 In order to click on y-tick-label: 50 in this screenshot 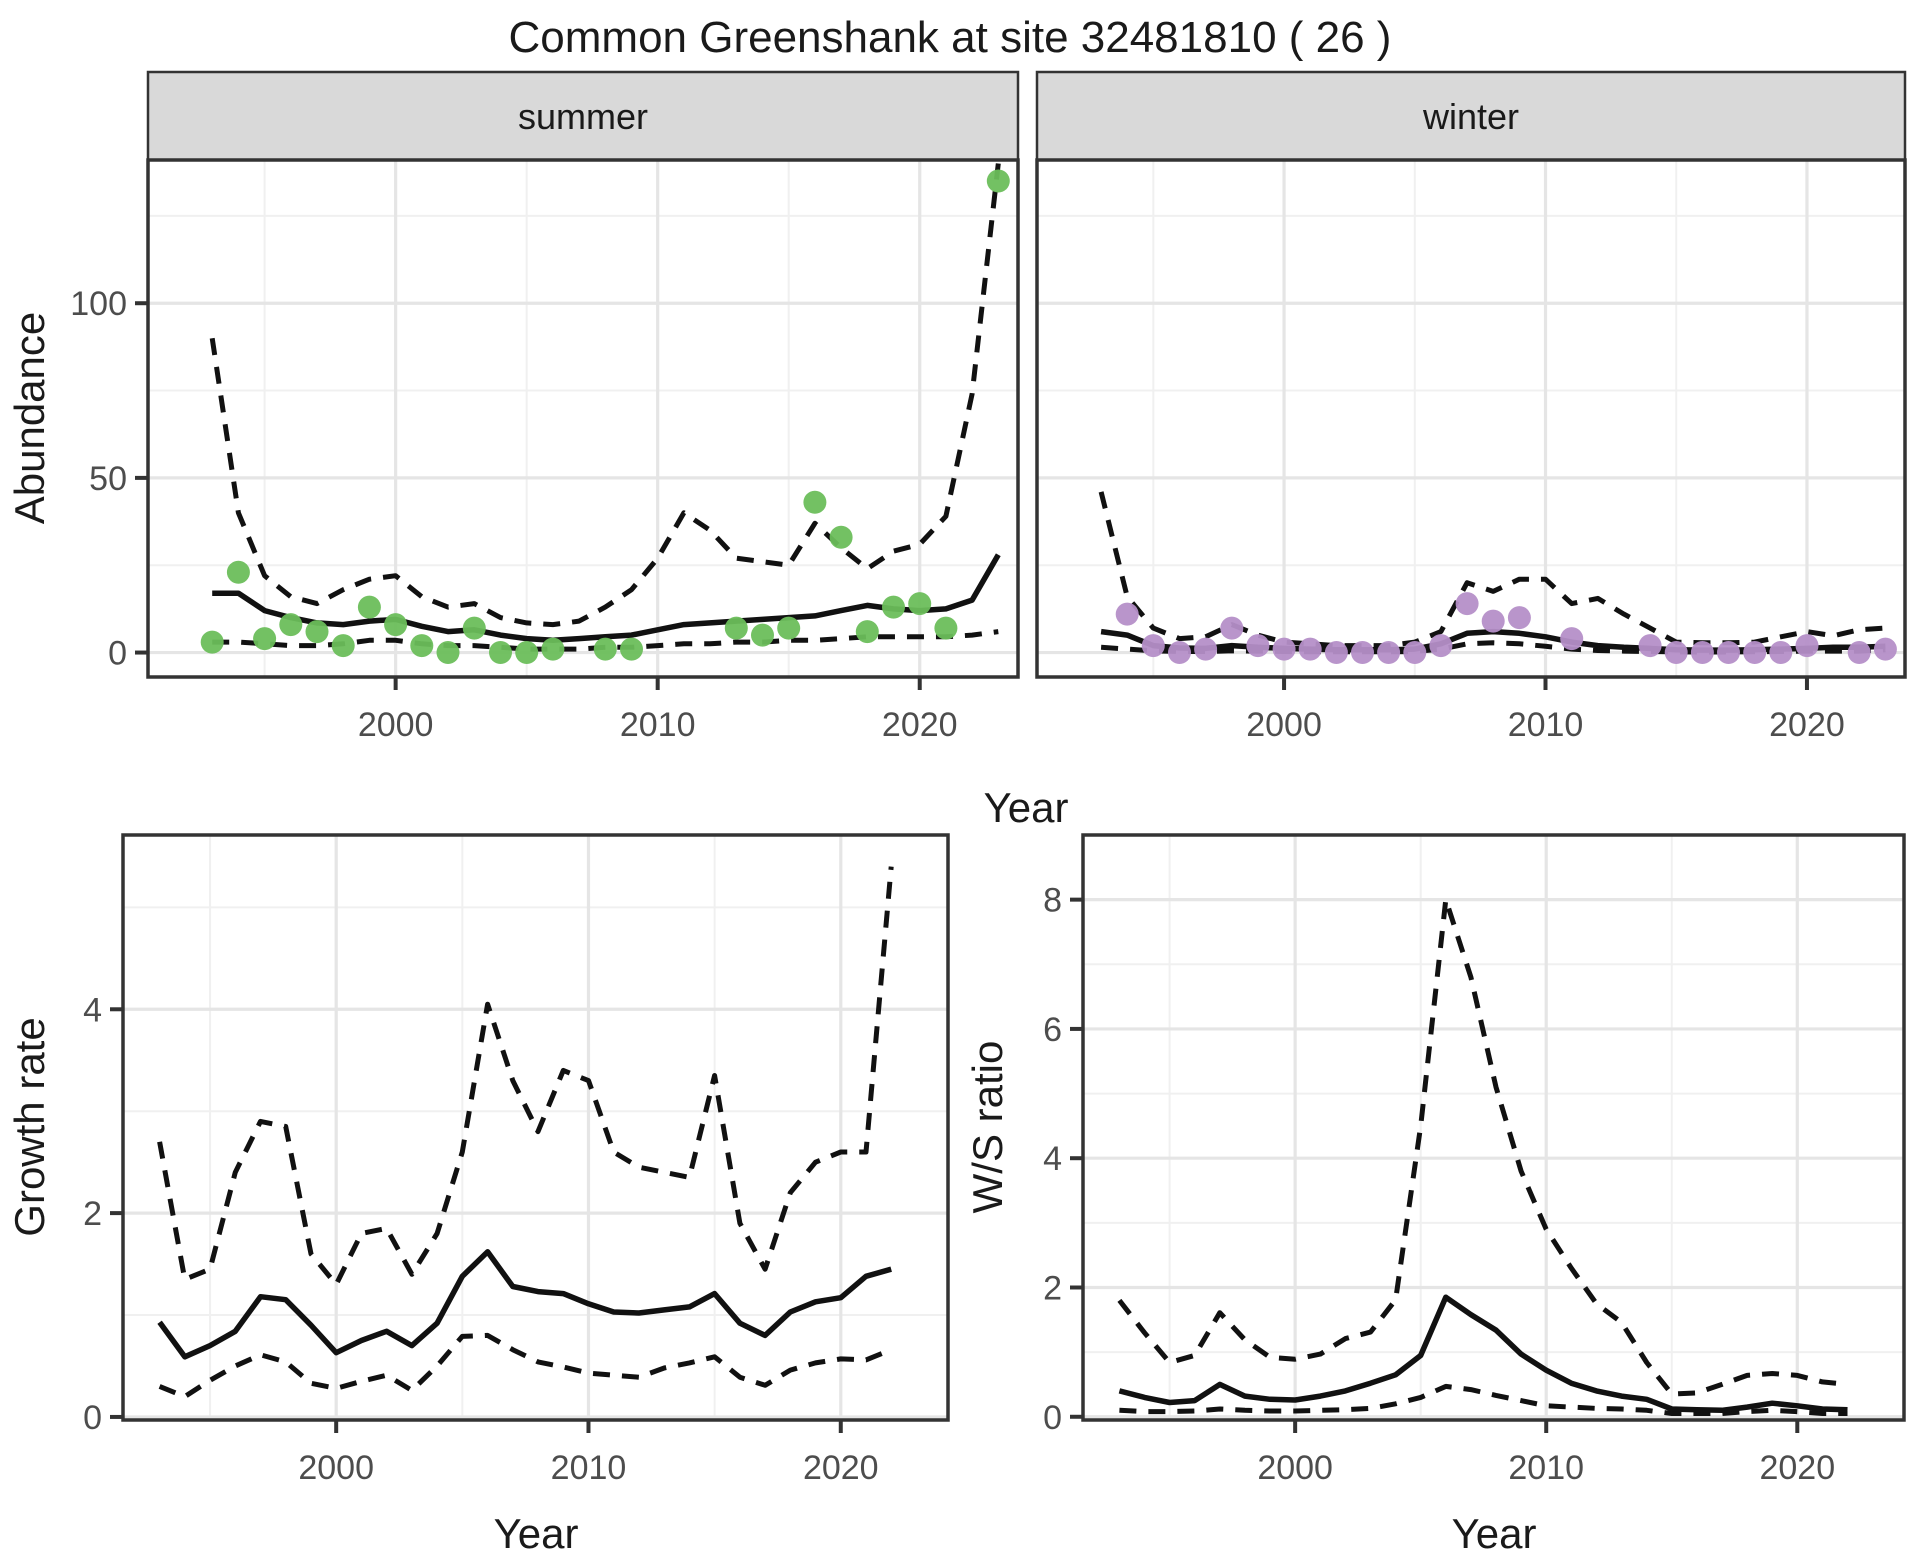, I will do `click(108, 479)`.